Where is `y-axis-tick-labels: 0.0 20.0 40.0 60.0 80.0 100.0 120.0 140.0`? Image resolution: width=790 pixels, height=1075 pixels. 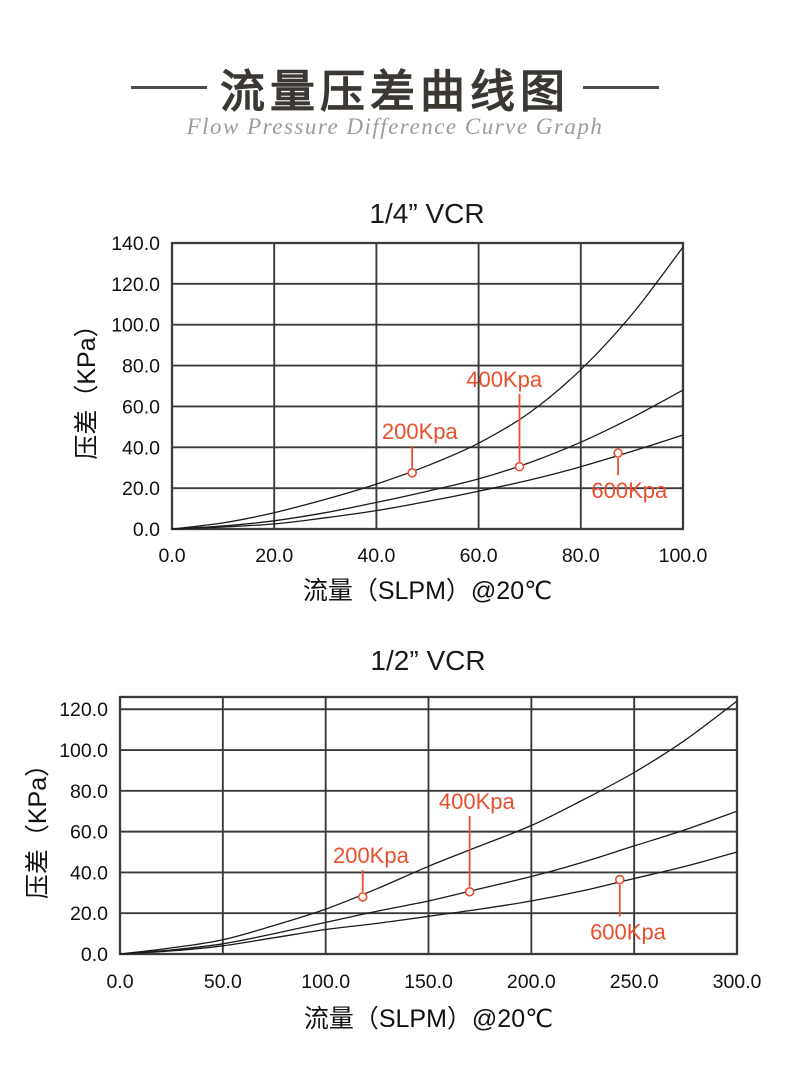
y-axis-tick-labels: 0.0 20.0 40.0 60.0 80.0 100.0 120.0 140.0 is located at coordinates (135, 387).